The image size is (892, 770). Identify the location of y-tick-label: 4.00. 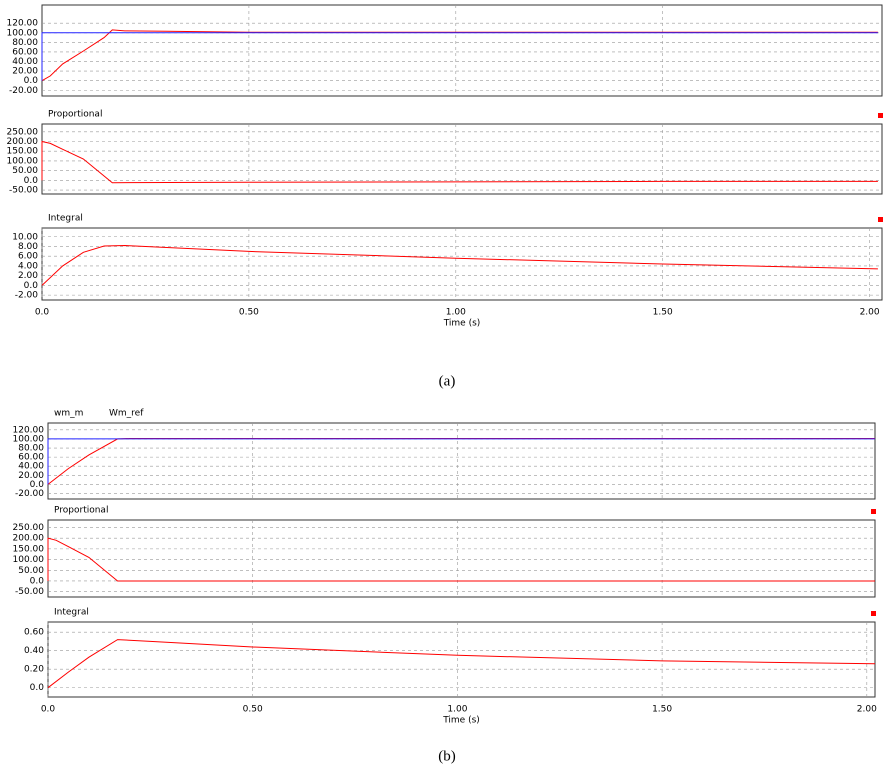
(28, 266).